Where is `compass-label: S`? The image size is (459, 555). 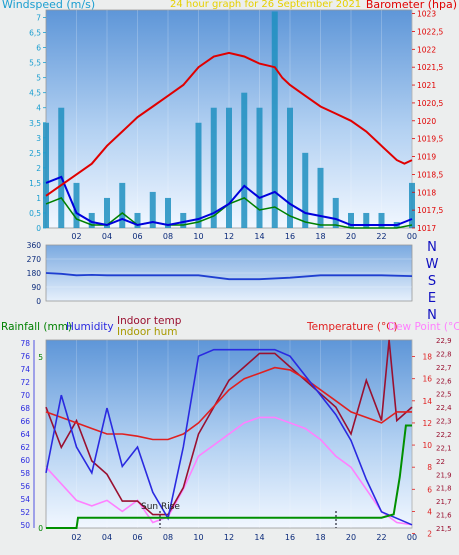 compass-label: S is located at coordinates (432, 281).